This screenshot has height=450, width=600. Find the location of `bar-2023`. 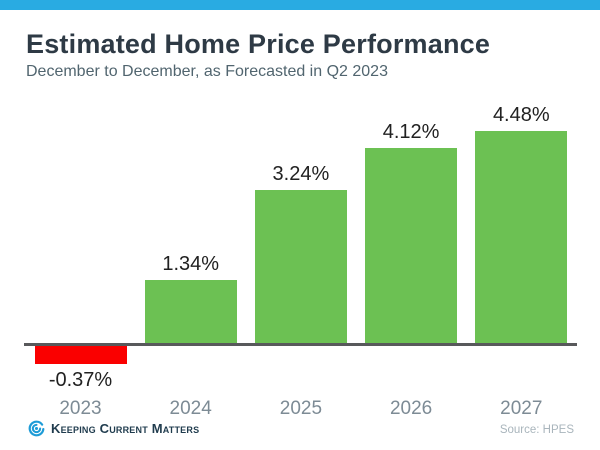

bar-2023 is located at coordinates (80, 355).